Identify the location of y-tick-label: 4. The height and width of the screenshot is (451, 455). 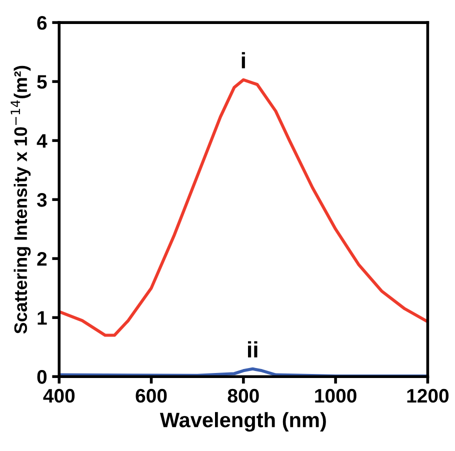
(42, 141).